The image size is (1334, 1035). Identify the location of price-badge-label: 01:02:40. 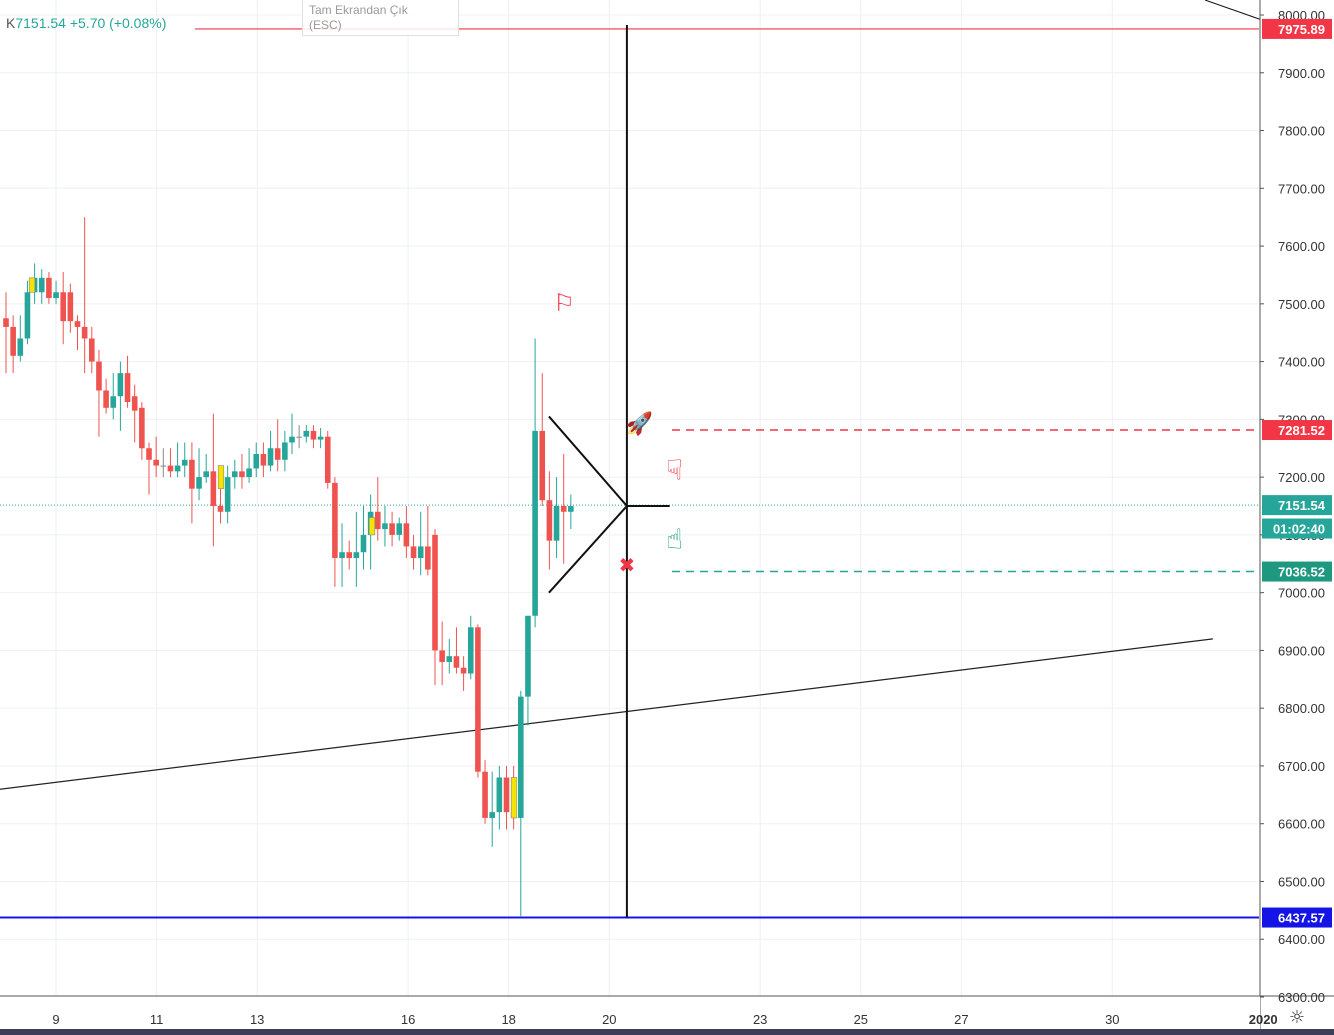
(1299, 529).